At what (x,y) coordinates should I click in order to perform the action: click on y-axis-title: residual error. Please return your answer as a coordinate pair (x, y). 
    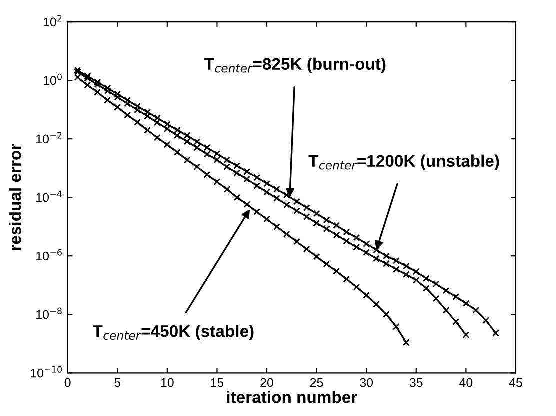
    Looking at the image, I should click on (15, 197).